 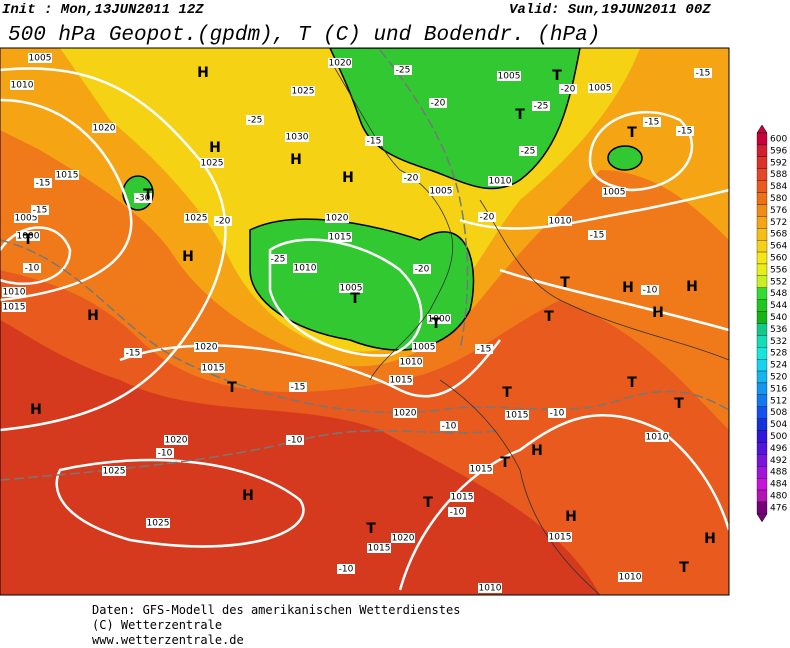 What do you see at coordinates (610, 10) in the screenshot?
I see `valid-time: Valid: Sun,19JUN2011 00Z` at bounding box center [610, 10].